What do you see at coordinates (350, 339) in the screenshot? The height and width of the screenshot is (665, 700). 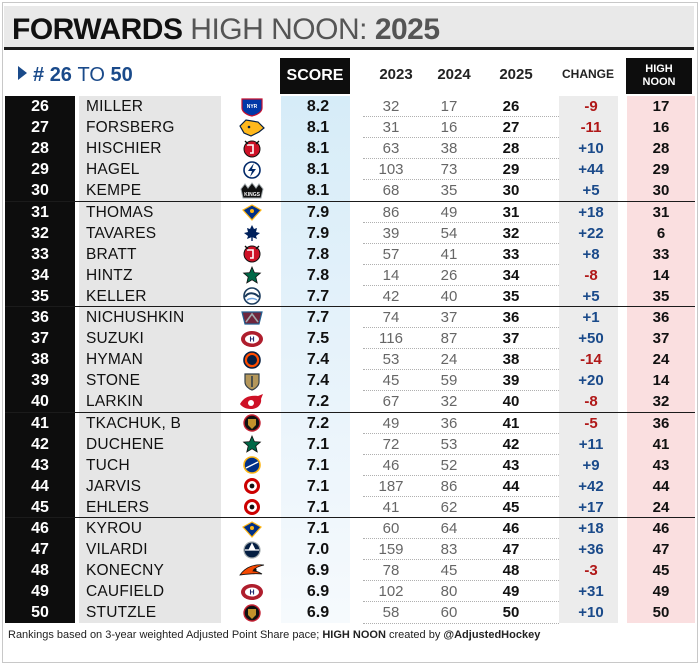 I see `table-row: 37 SUZUKI H 7.5 116 87 37 +50 37` at bounding box center [350, 339].